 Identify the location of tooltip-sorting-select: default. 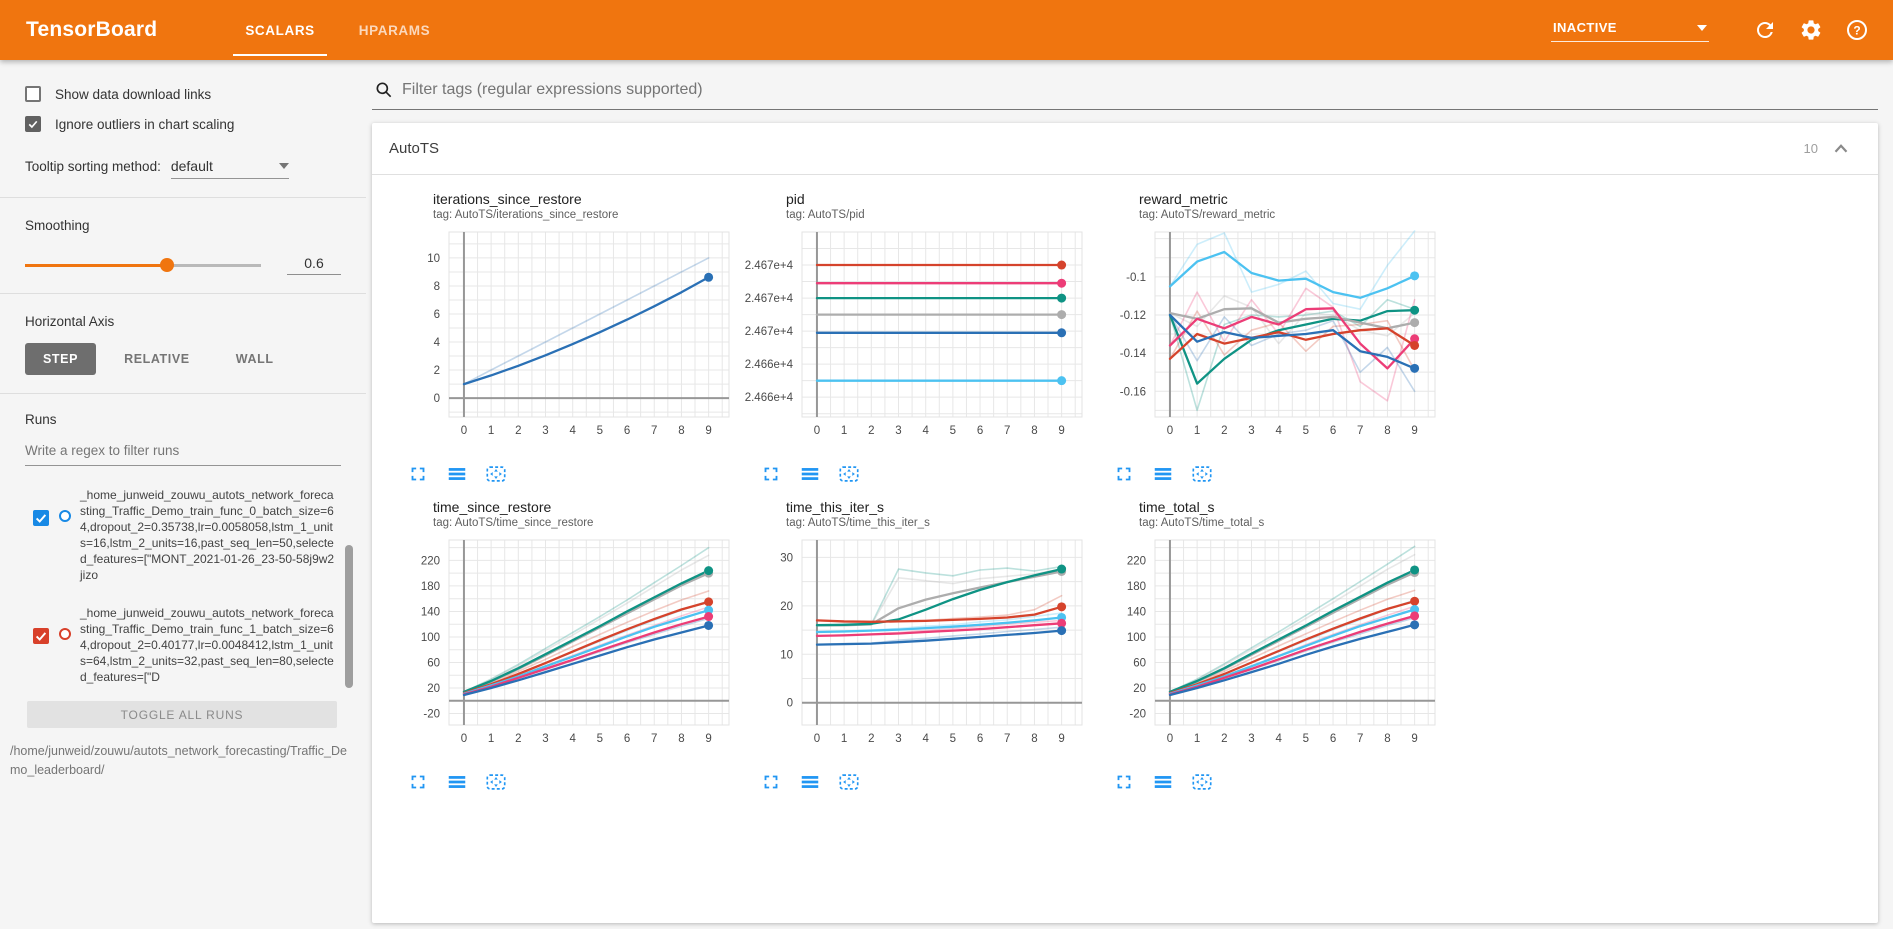
(229, 168).